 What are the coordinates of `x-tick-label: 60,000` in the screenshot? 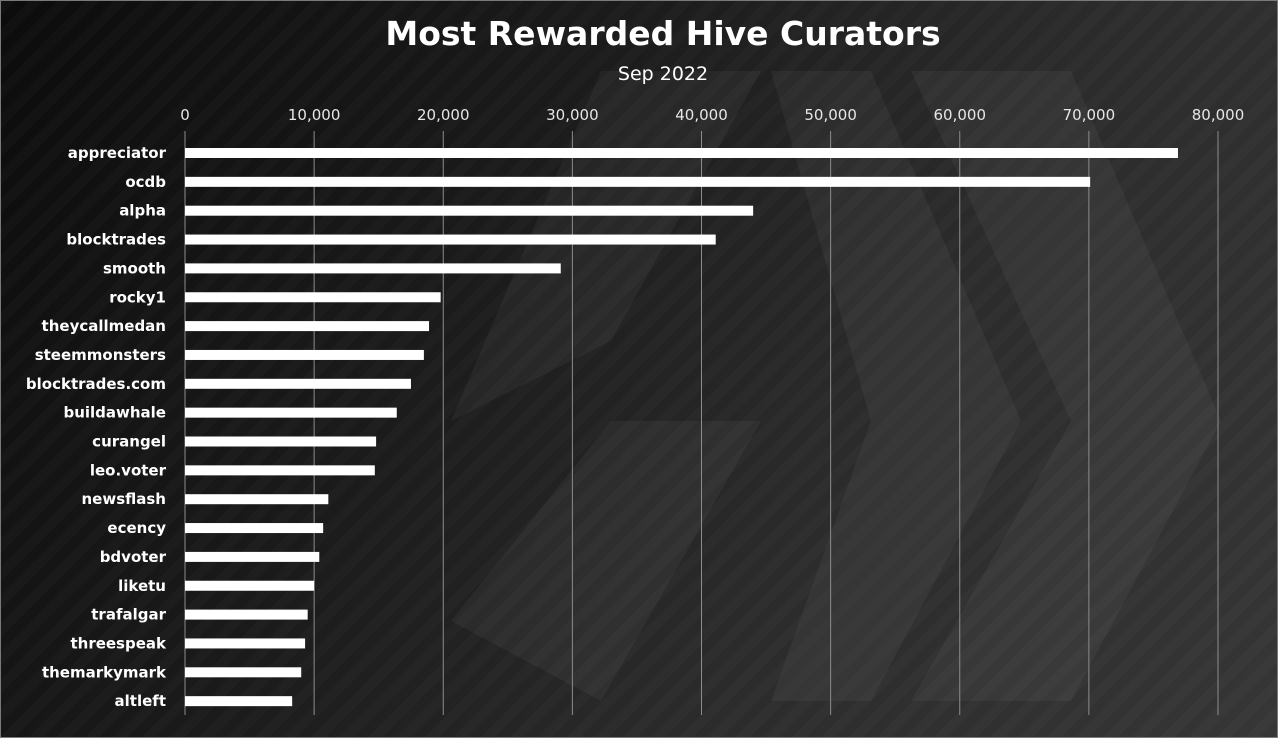 It's located at (960, 115).